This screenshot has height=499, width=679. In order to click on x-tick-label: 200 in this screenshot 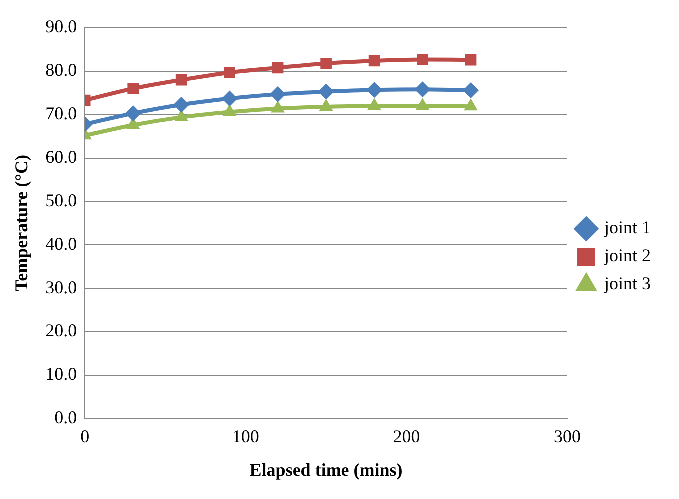, I will do `click(406, 436)`.